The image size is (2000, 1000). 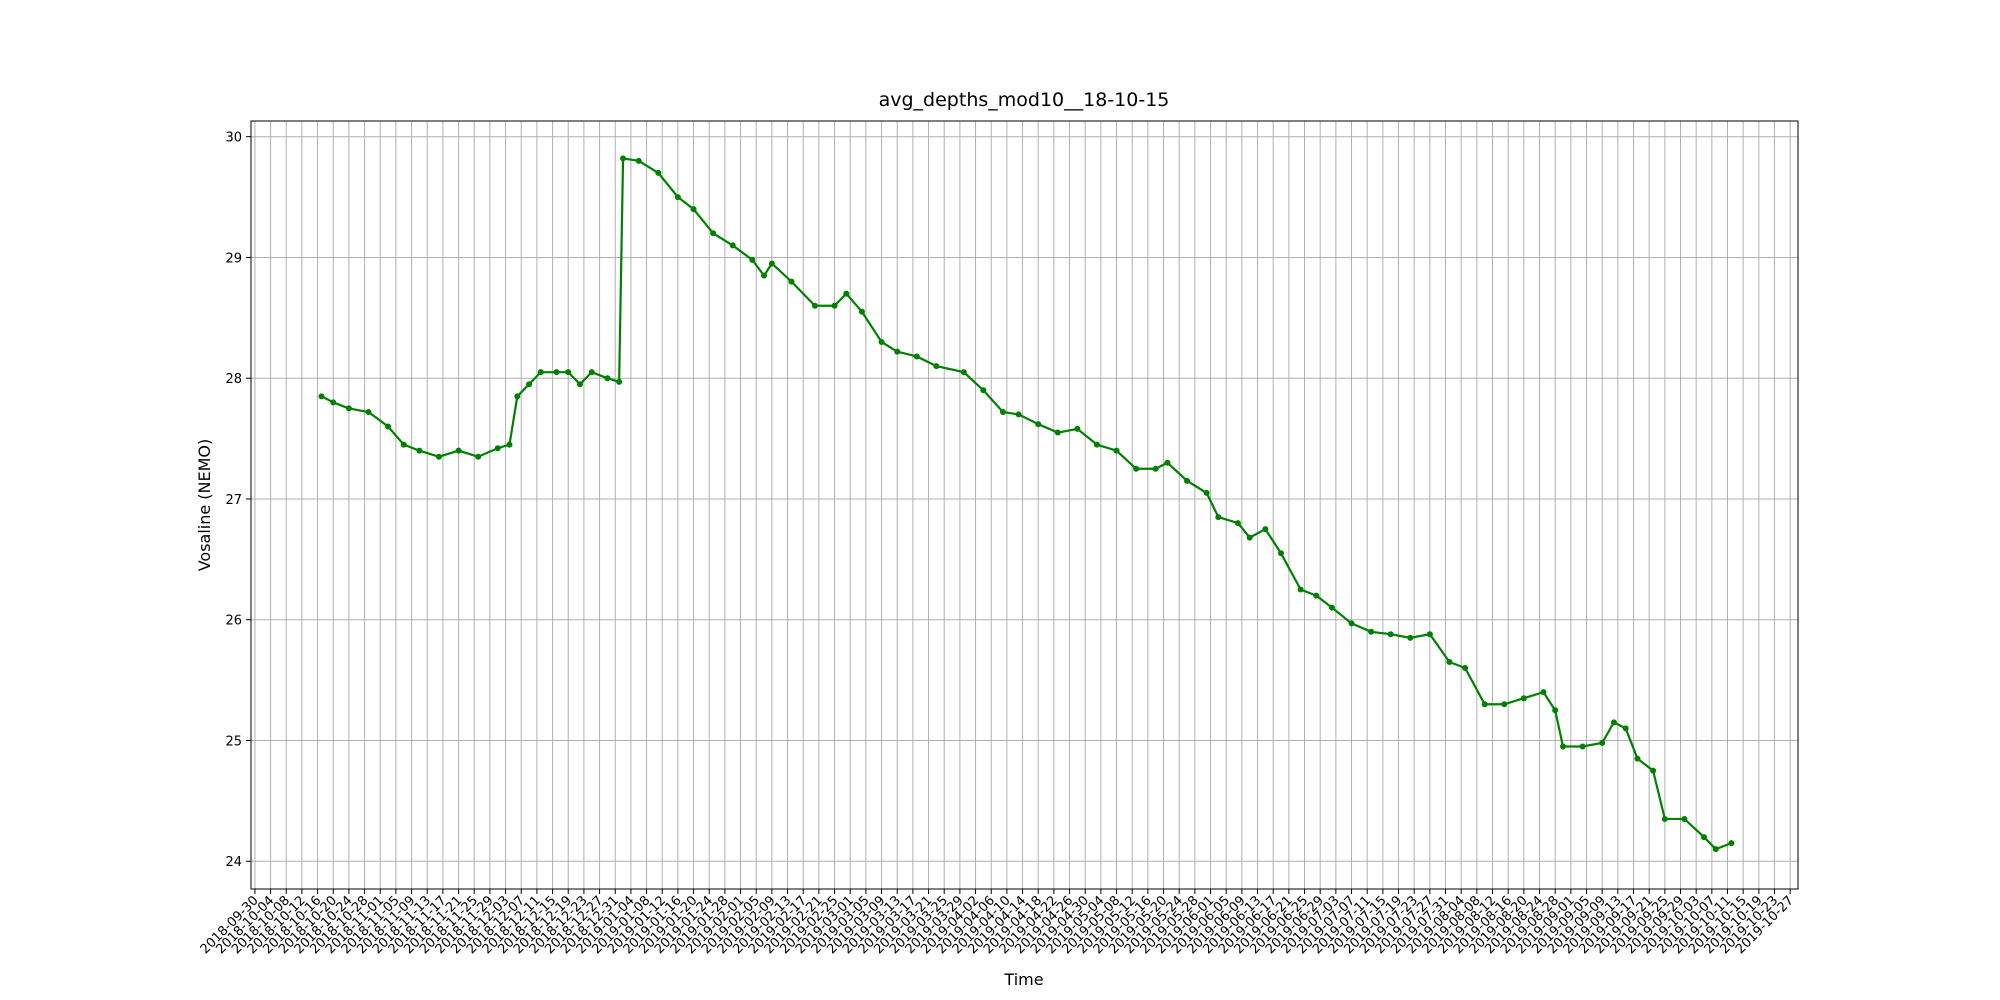 What do you see at coordinates (233, 138) in the screenshot?
I see `y-tick-label: 30` at bounding box center [233, 138].